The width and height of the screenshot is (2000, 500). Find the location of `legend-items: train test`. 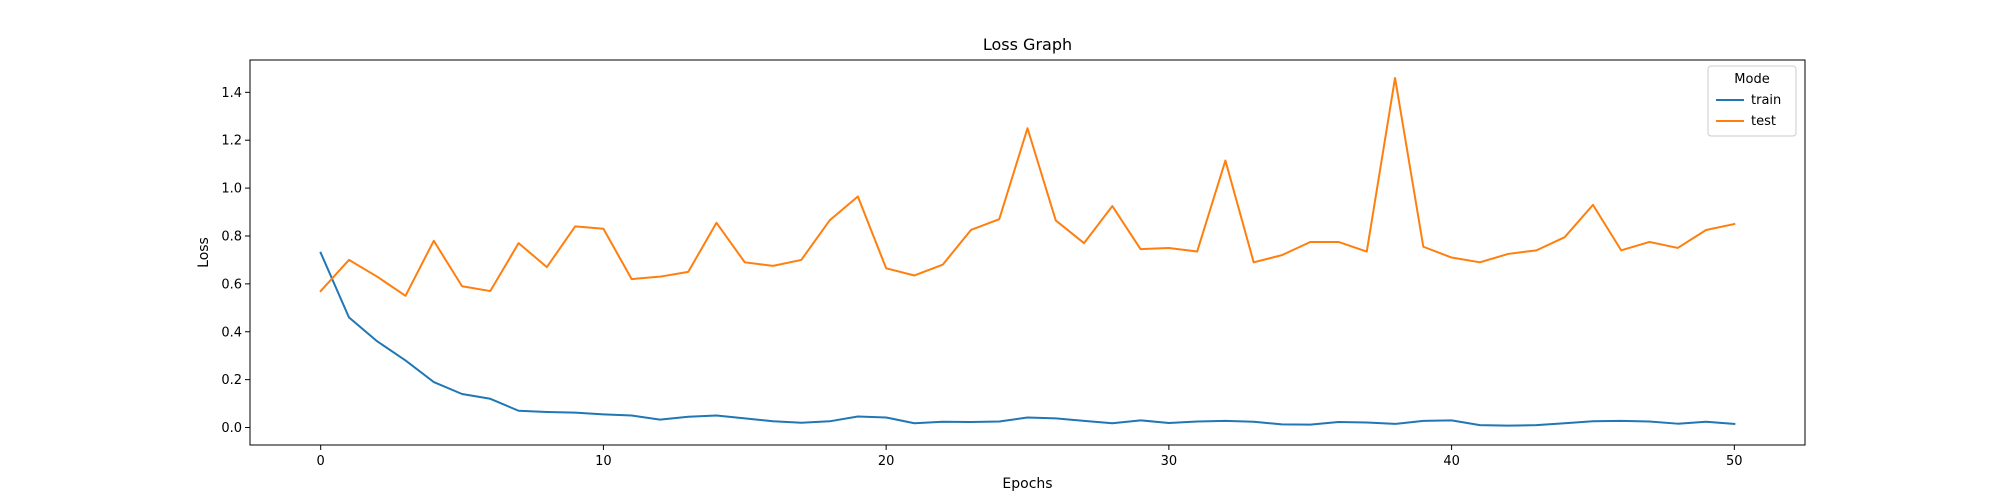

legend-items: train test is located at coordinates (1748, 111).